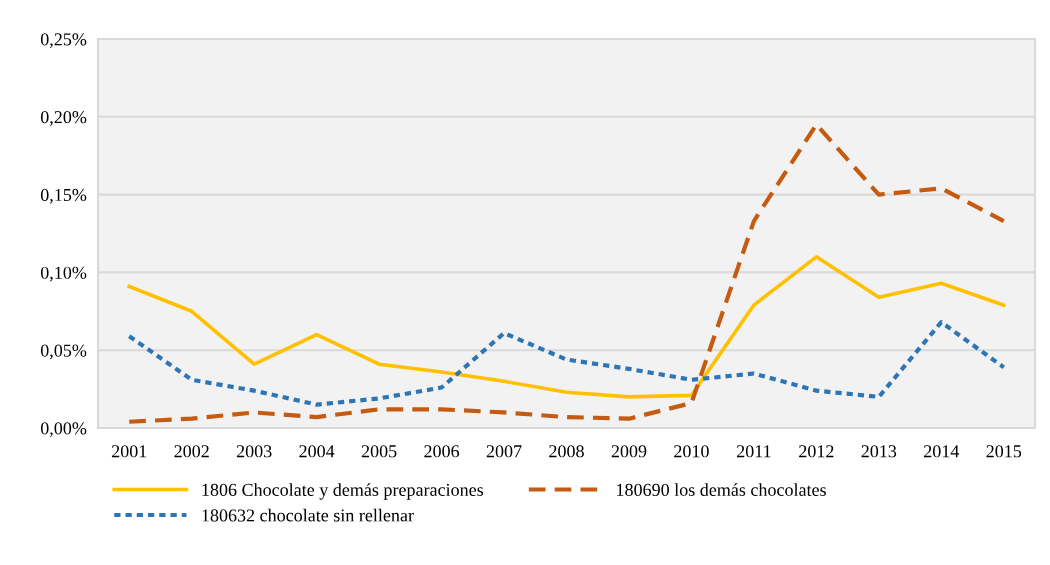  I want to click on y-tick-label: 0,15%, so click(63, 196).